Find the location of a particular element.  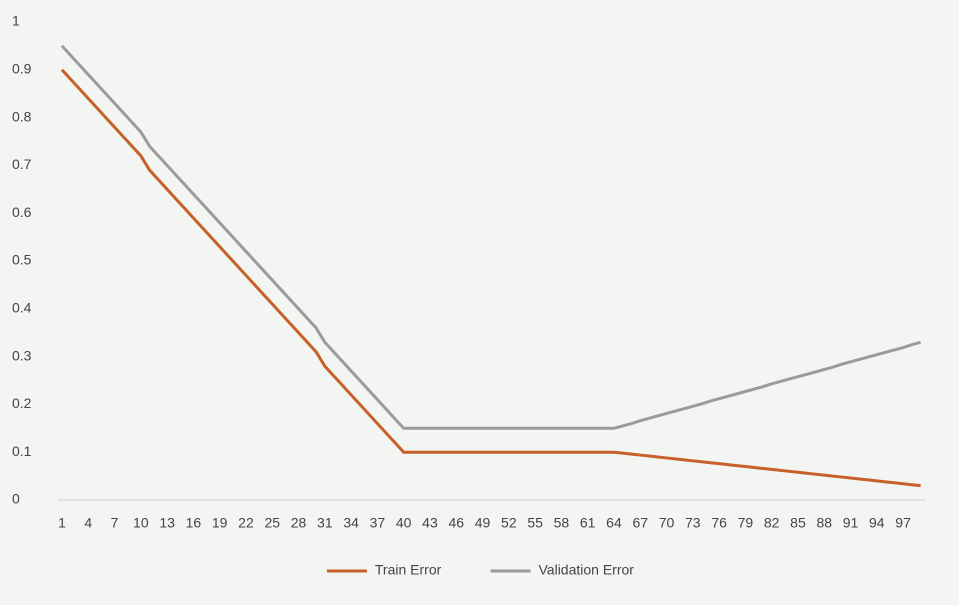

x-tick-label: 70 is located at coordinates (667, 523).